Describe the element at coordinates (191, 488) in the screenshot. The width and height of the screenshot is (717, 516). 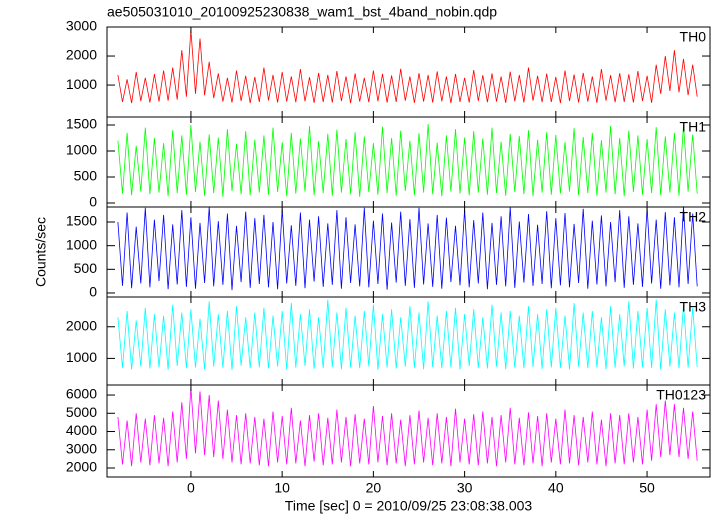
I see `x-tick-label: 0` at that location.